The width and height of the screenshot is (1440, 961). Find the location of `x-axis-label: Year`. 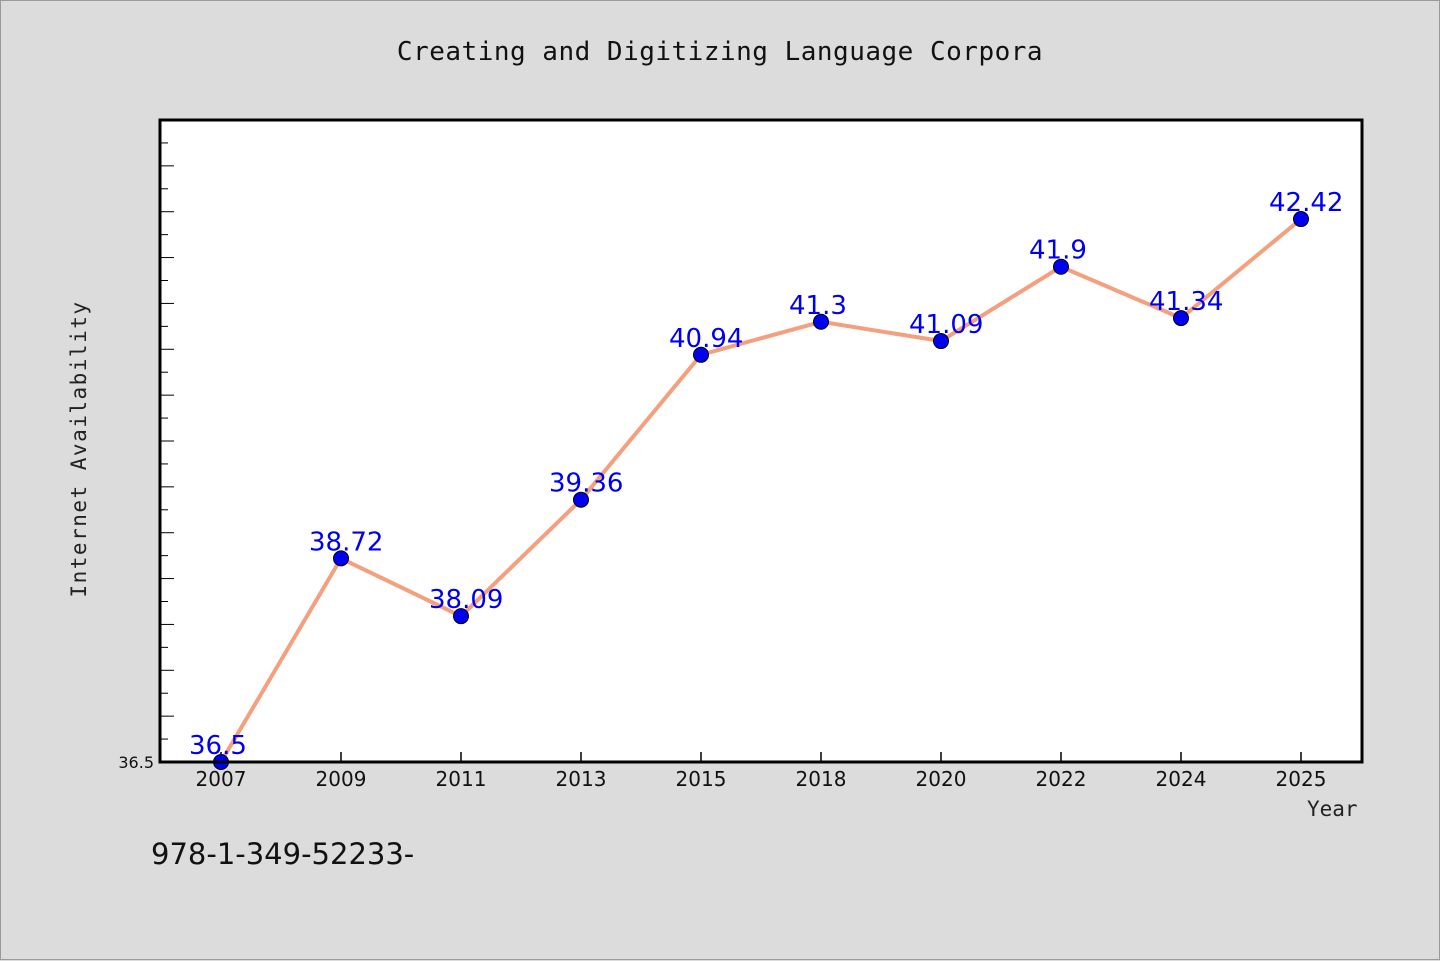

x-axis-label: Year is located at coordinates (1332, 809).